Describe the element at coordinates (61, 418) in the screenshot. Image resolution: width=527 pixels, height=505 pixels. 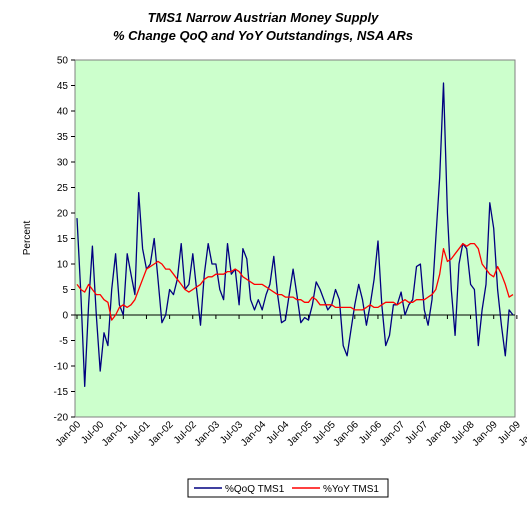
I see `y-tick-label: -20` at that location.